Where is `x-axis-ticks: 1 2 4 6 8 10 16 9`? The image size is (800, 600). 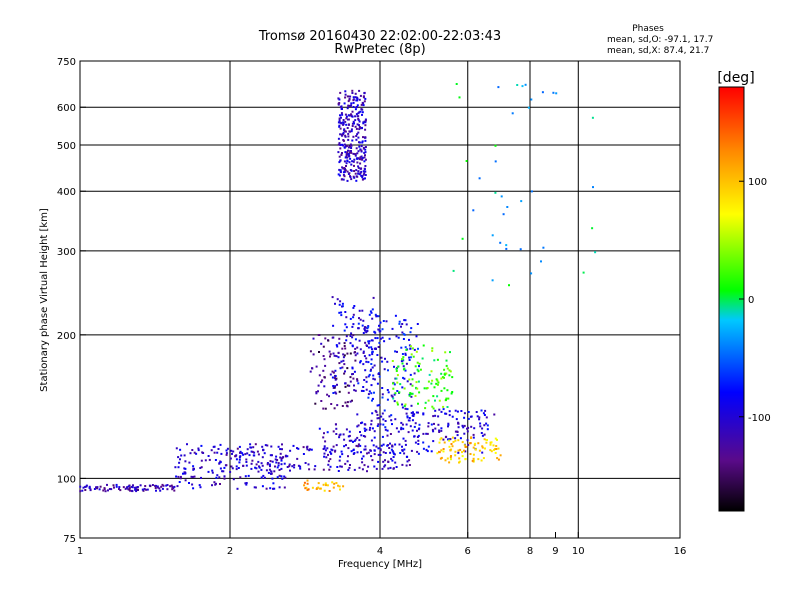
x-axis-ticks: 1 2 4 6 8 10 16 9 is located at coordinates (381, 544).